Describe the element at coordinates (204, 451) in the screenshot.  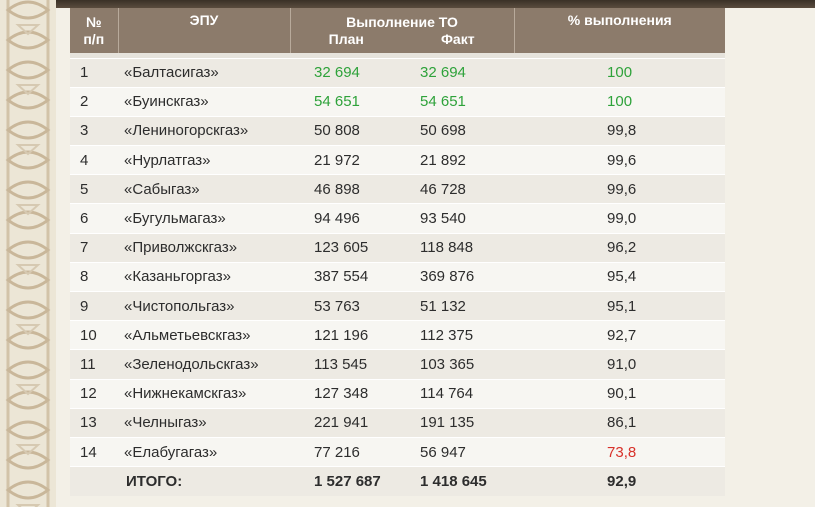
I see `row-epu-name: «Елабугагаз»` at that location.